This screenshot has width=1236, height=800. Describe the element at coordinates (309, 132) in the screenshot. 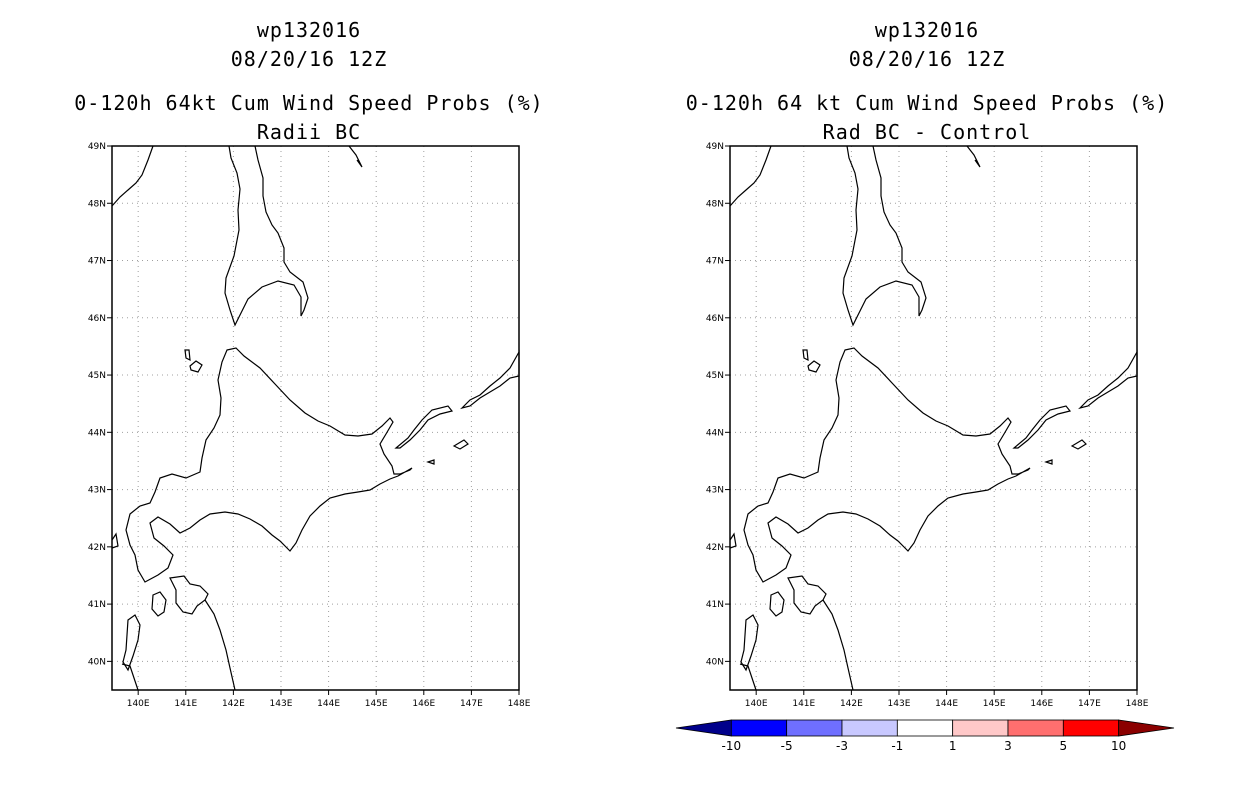

I see `panel-subtitle: Radii BC` at that location.